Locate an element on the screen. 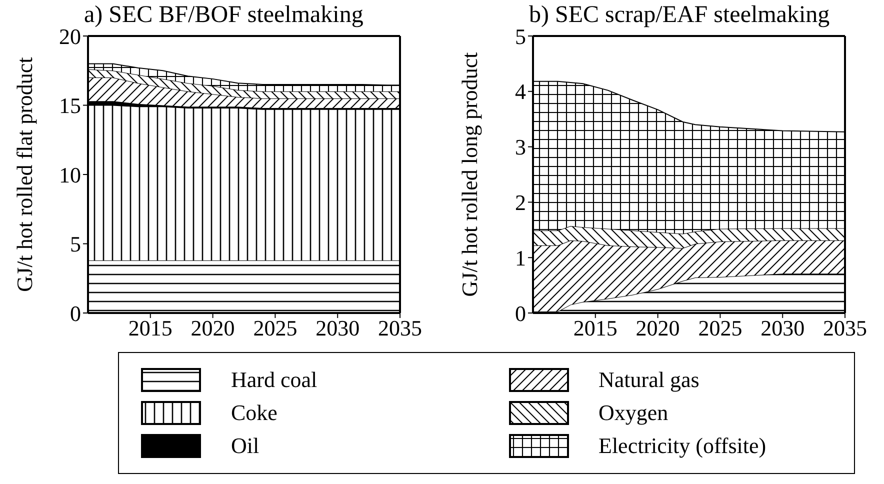 This screenshot has height=484, width=884. y-tick-label: 2 is located at coordinates (520, 203).